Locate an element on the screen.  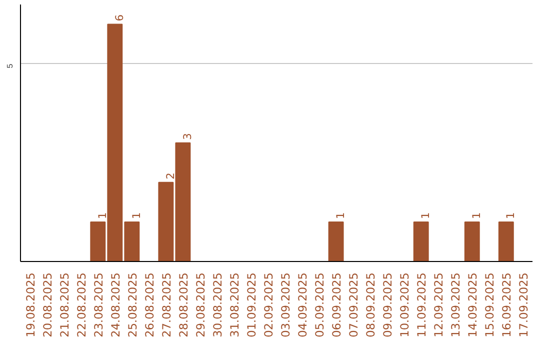
data-label: 3 is located at coordinates (187, 136).